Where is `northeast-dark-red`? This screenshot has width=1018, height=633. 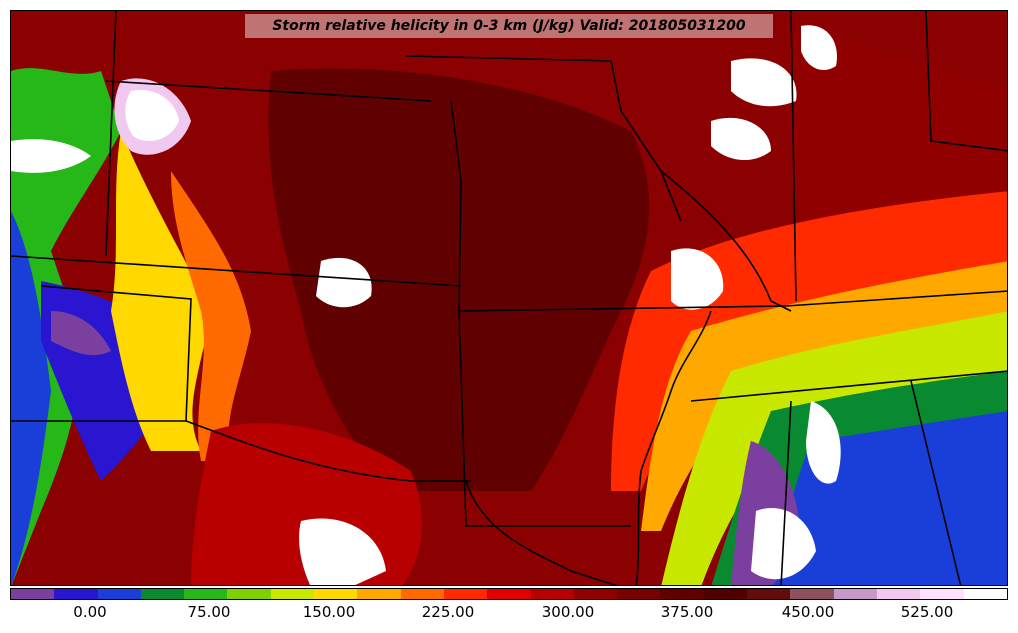 northeast-dark-red is located at coordinates (897, 141).